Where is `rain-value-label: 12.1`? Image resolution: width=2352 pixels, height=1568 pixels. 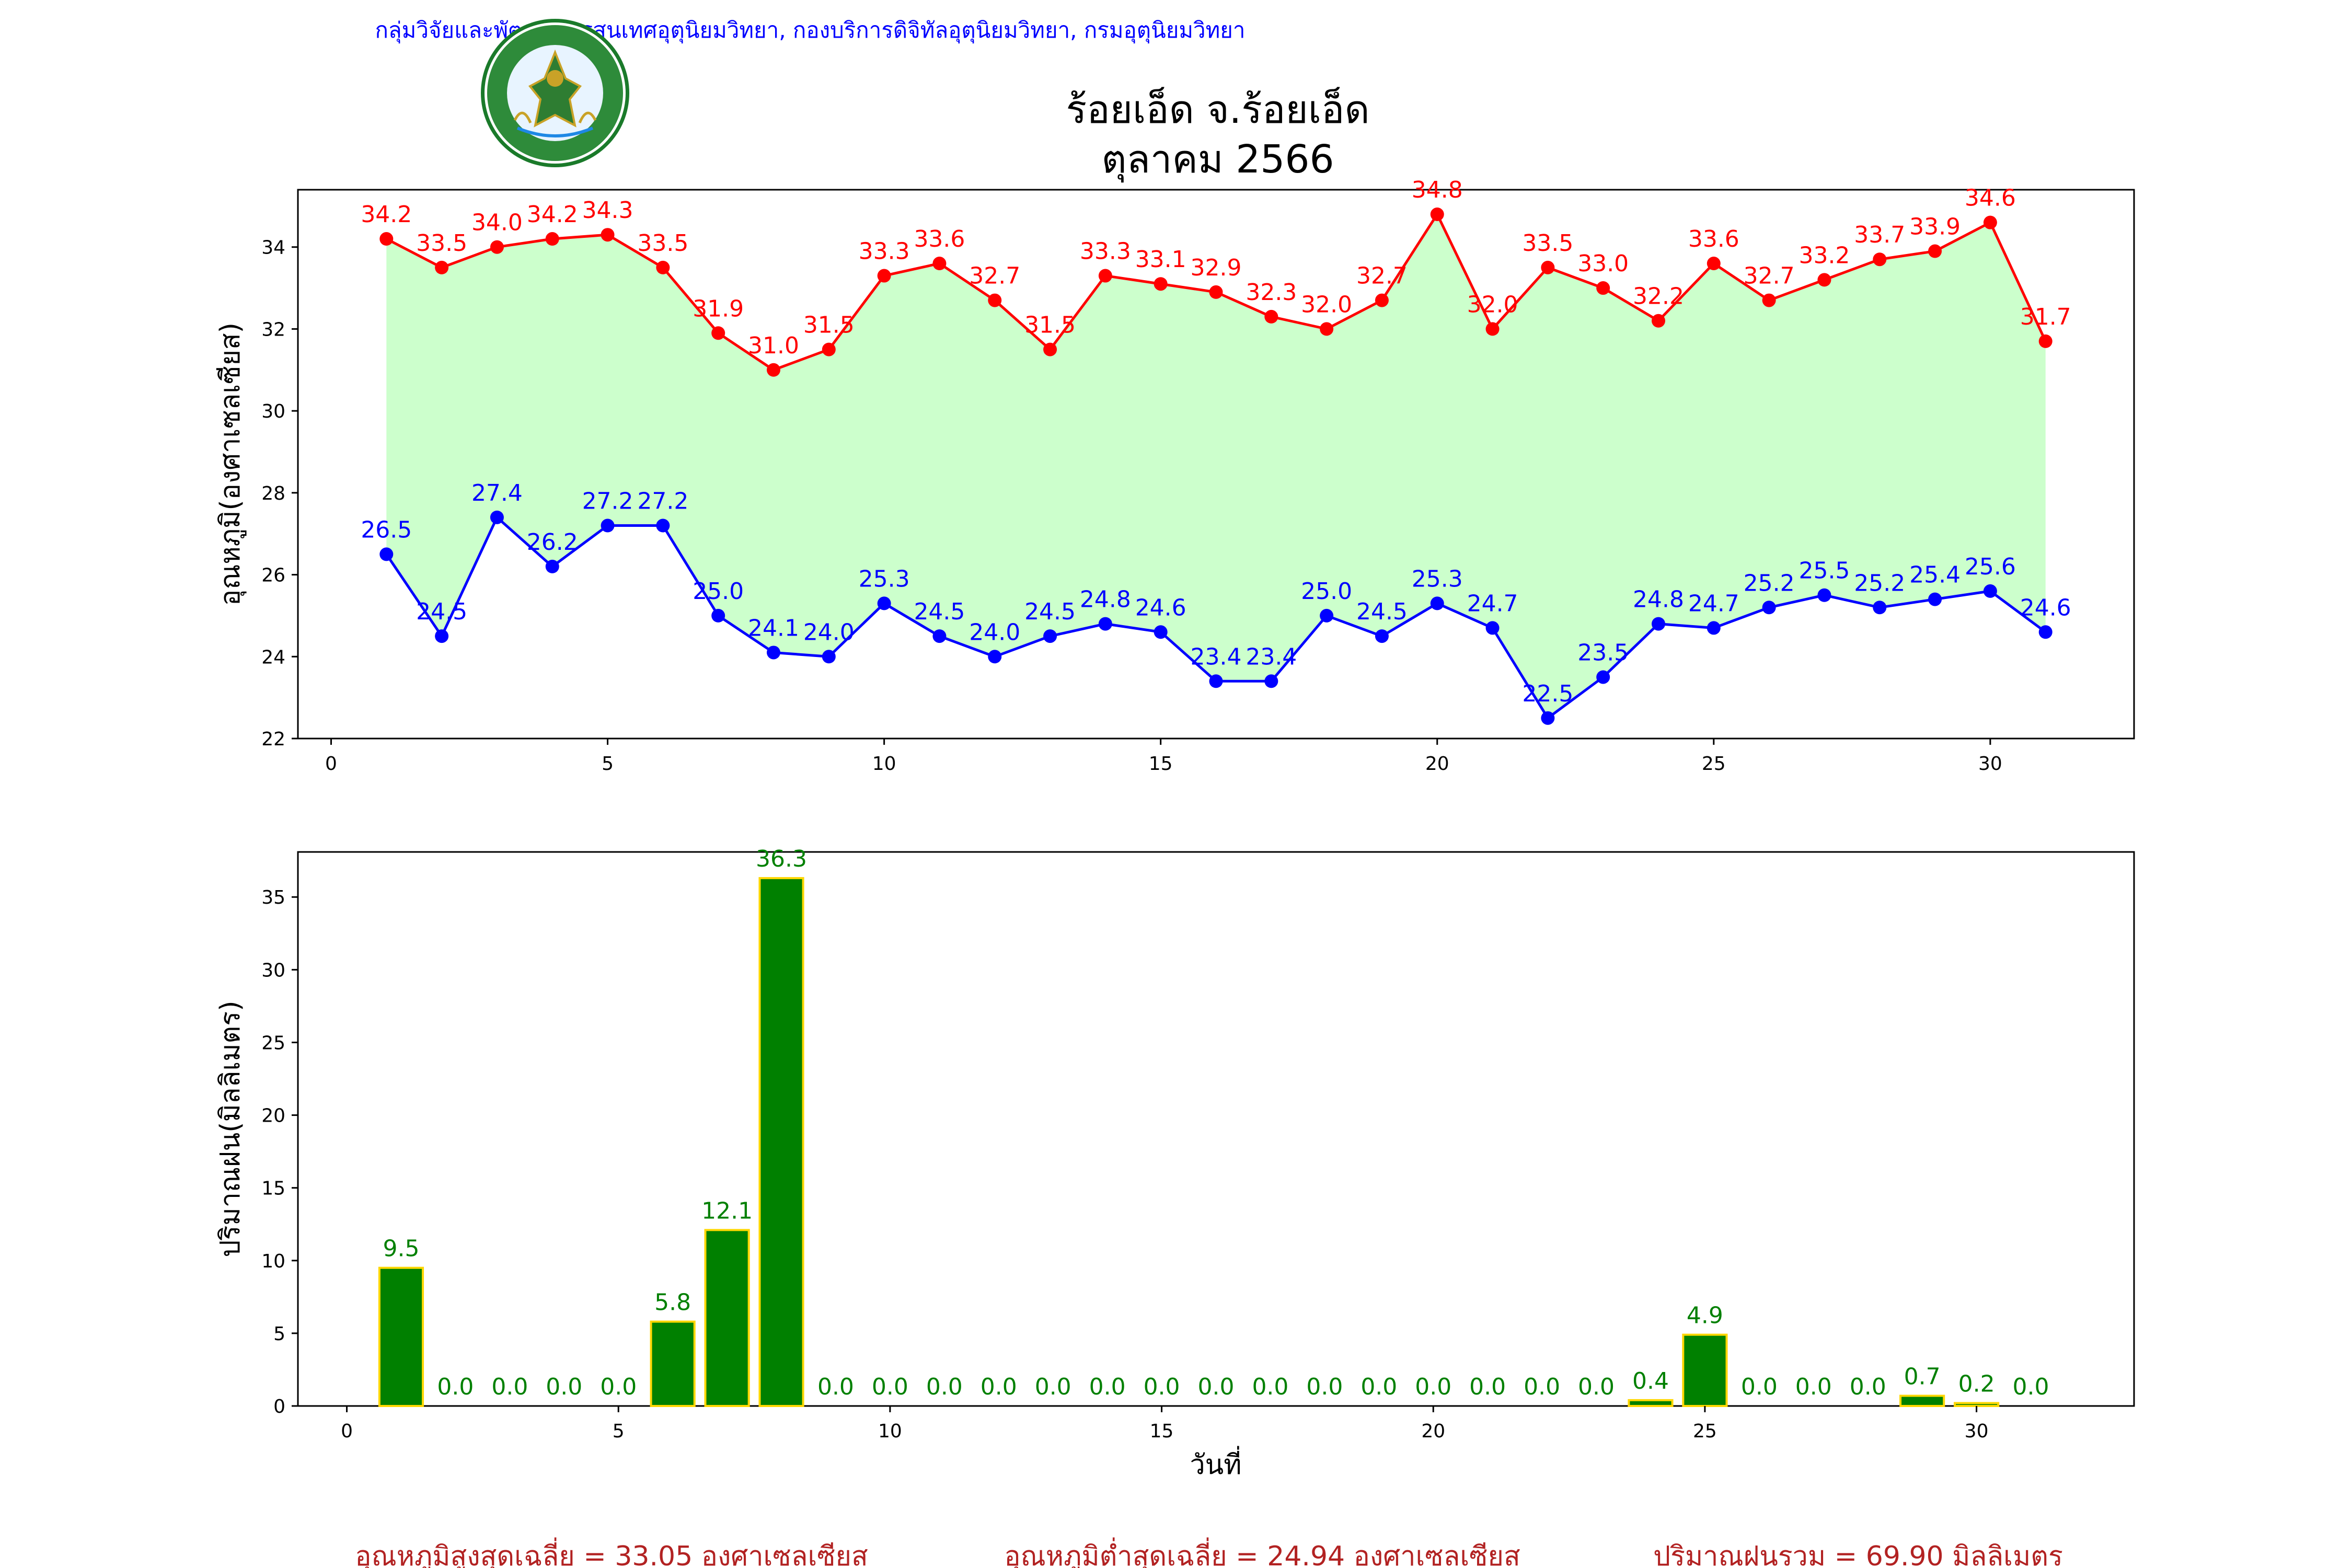
rain-value-label: 12.1 is located at coordinates (727, 1210).